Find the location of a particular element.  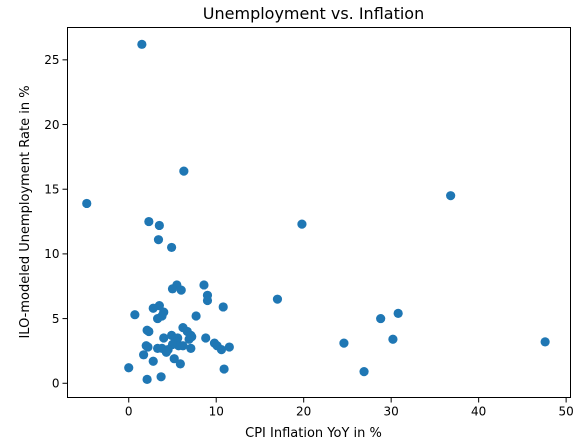

chart-title: Unemployment vs. Inflation is located at coordinates (313, 13).